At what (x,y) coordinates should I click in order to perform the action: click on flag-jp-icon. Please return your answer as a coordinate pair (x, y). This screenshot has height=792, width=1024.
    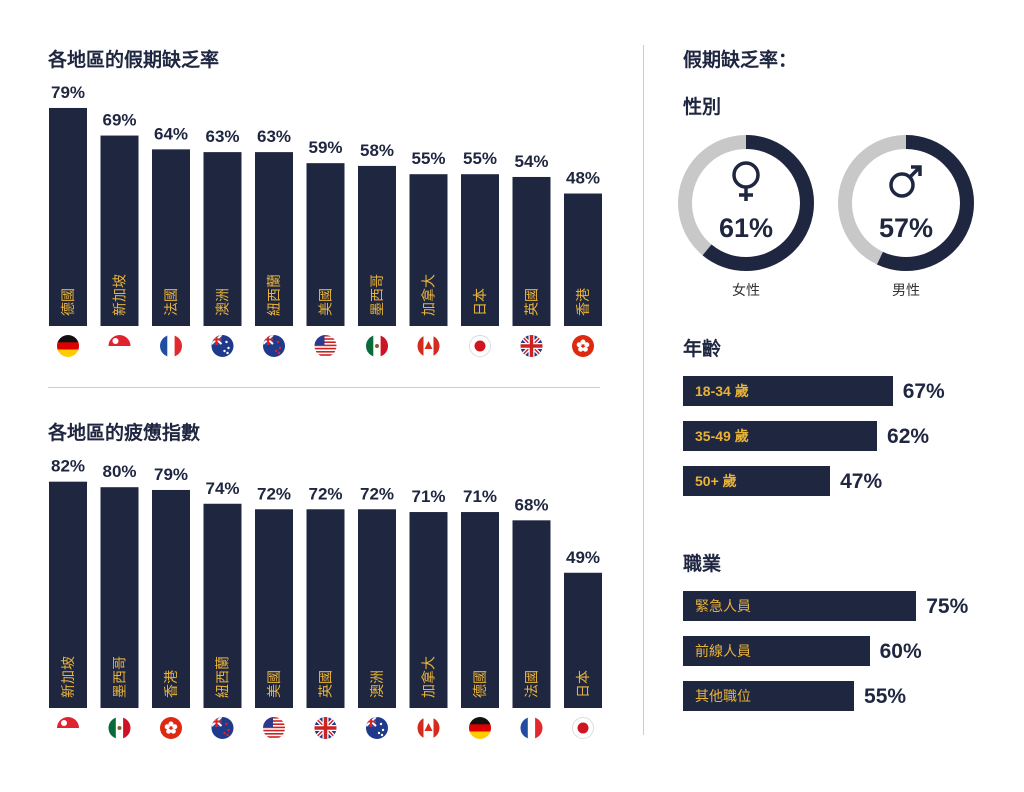
    Looking at the image, I should click on (583, 728).